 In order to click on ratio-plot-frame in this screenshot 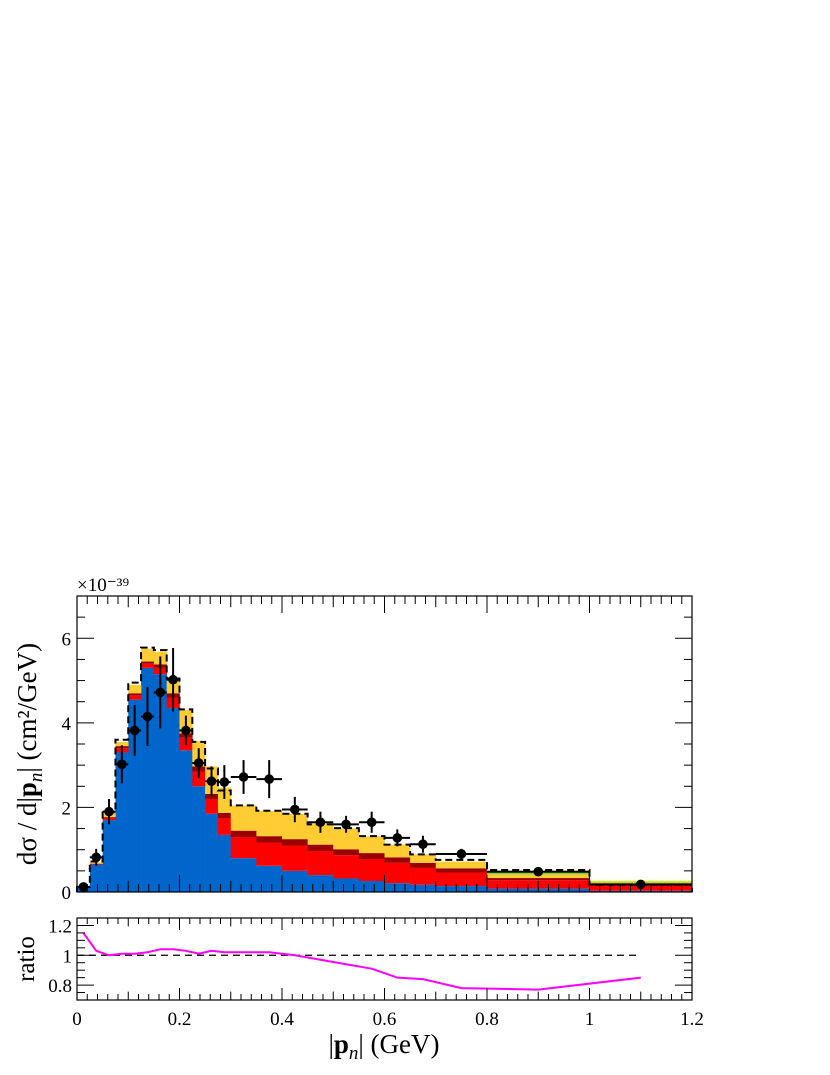, I will do `click(384, 959)`.